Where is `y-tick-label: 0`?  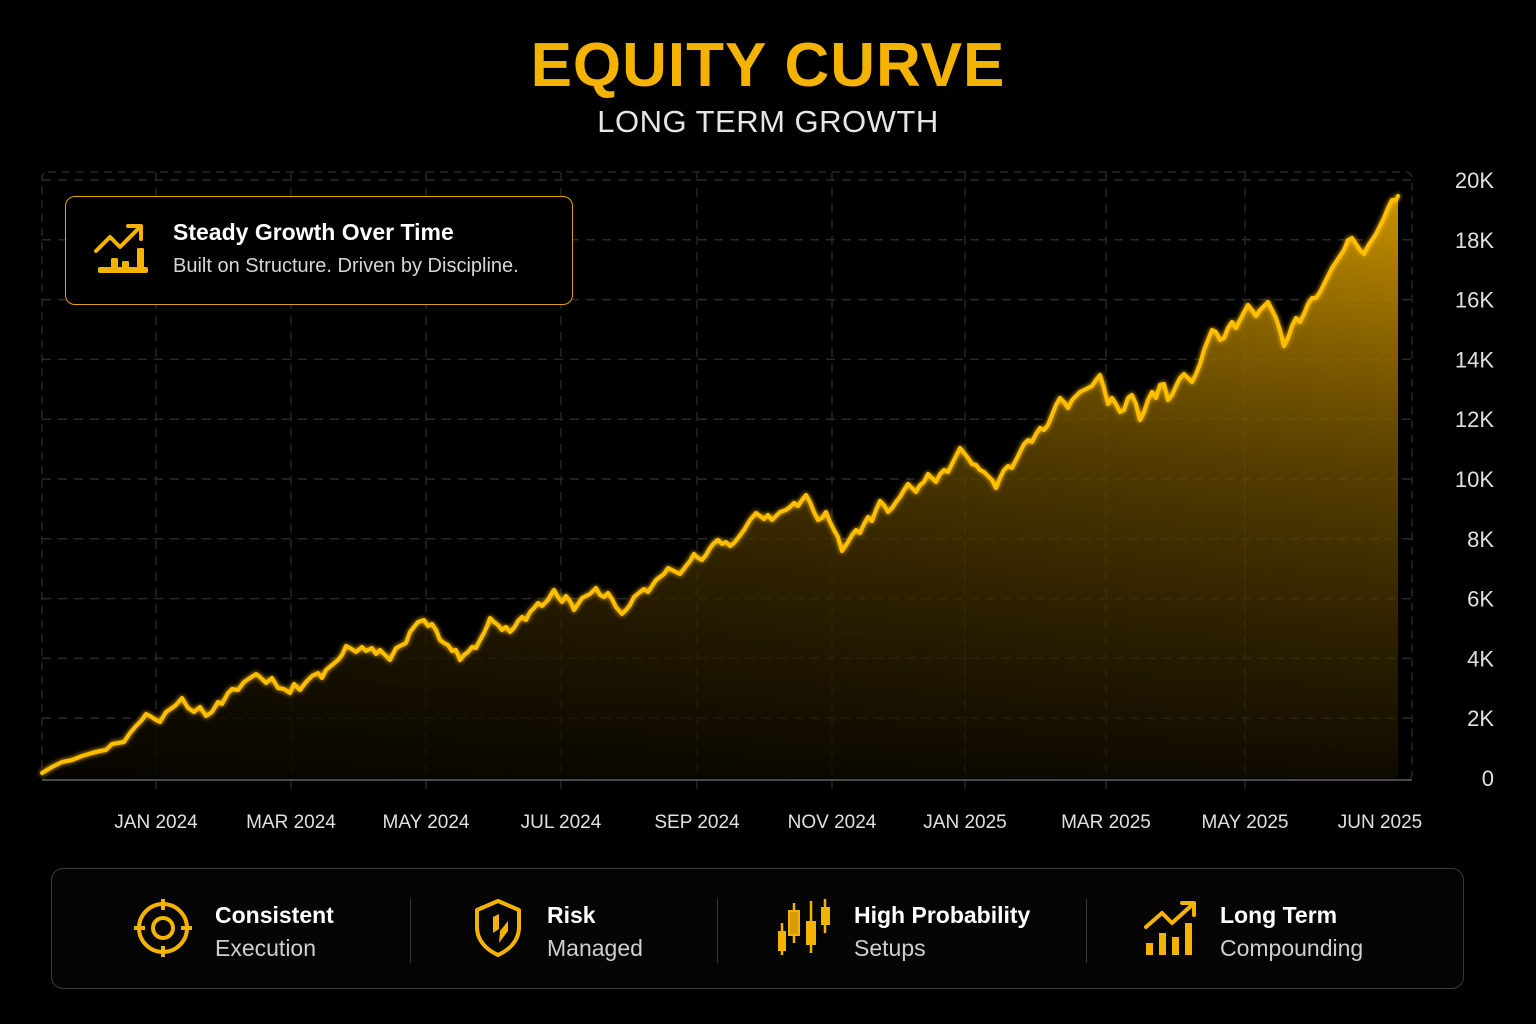
y-tick-label: 0 is located at coordinates (1488, 778).